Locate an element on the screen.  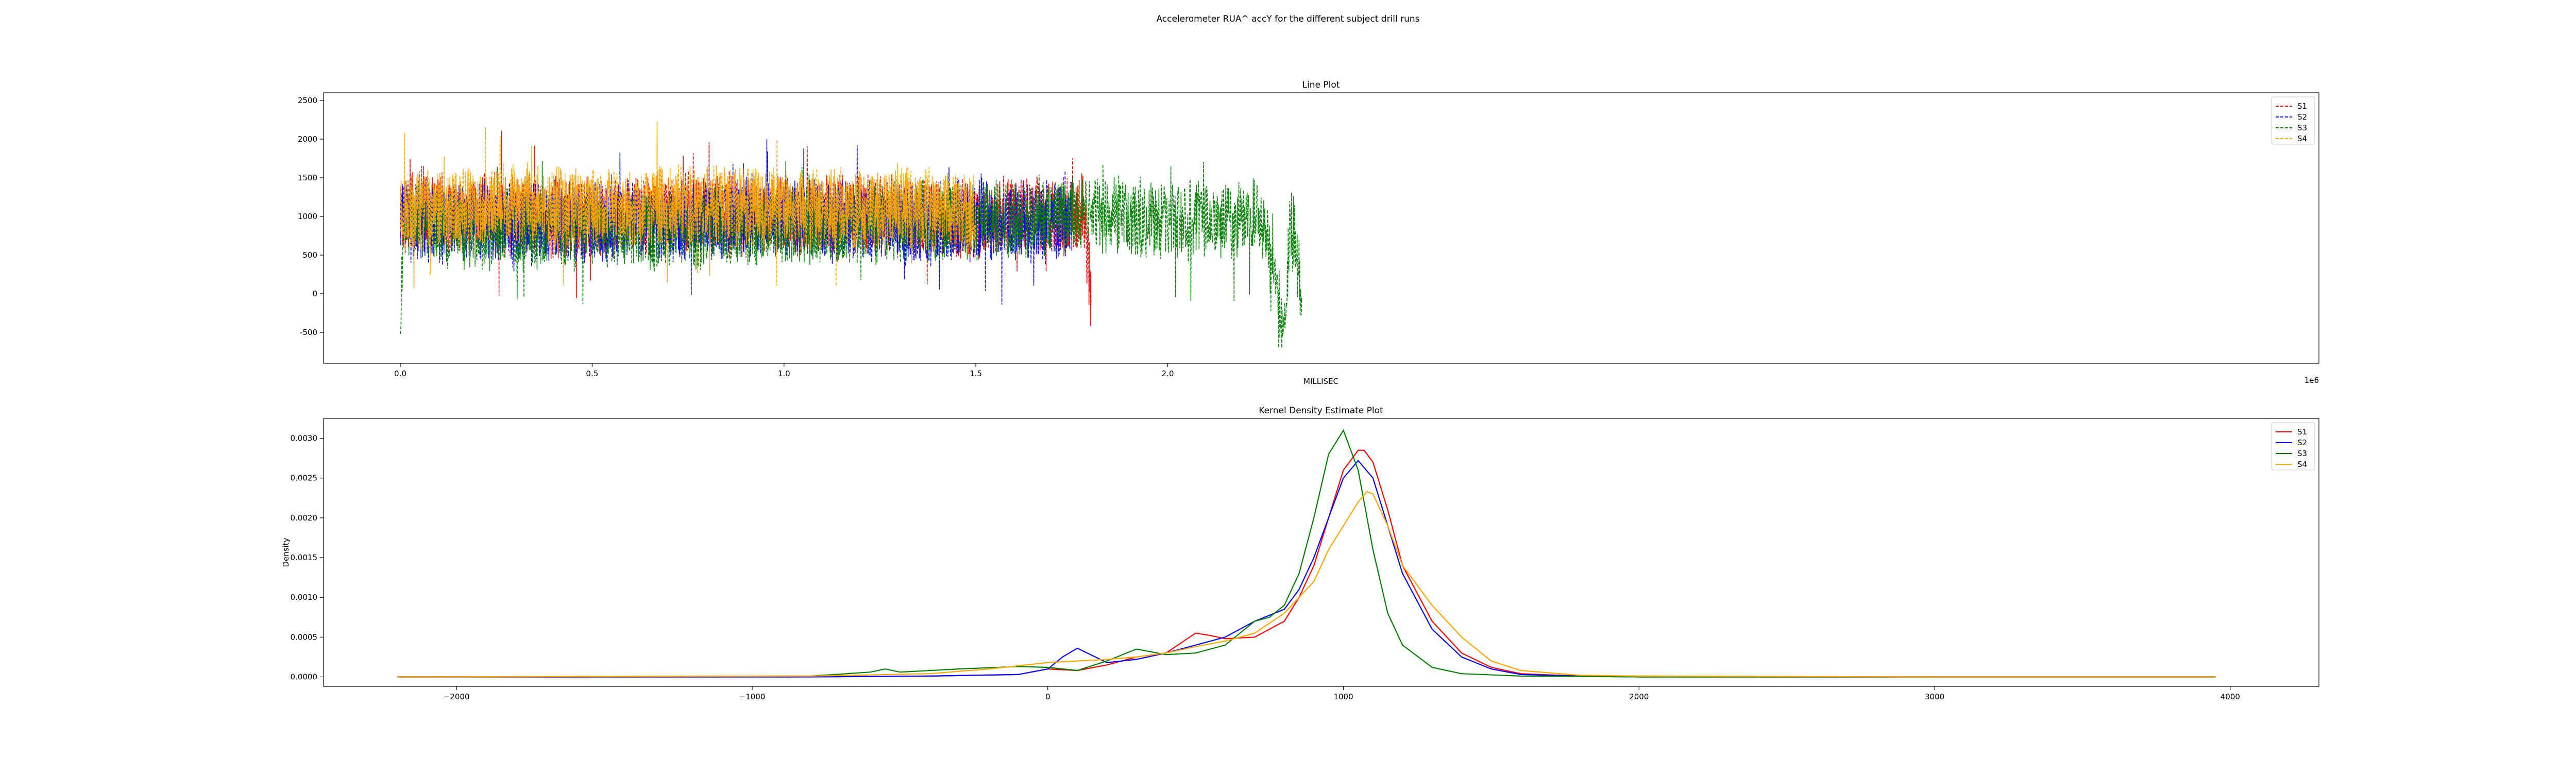
line-plot-y-tick-label: 500 is located at coordinates (309, 255).